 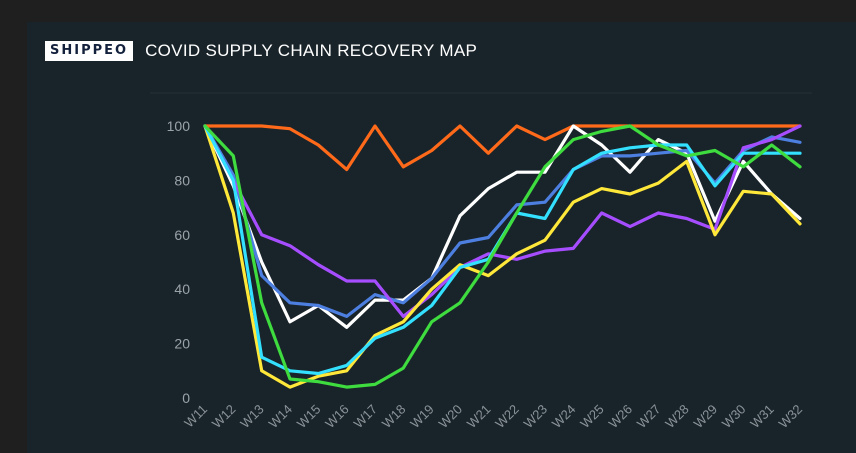 I want to click on x-tick-label: W15, so click(x=309, y=417).